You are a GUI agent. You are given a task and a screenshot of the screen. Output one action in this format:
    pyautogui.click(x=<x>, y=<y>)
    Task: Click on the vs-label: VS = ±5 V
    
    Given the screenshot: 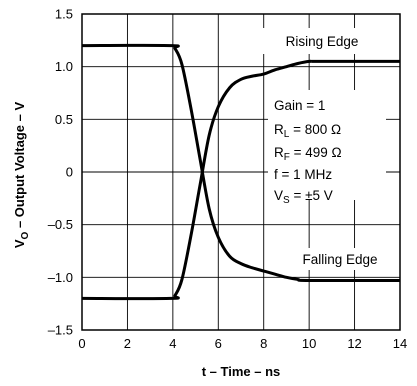 What is the action you would take?
    pyautogui.click(x=303, y=197)
    